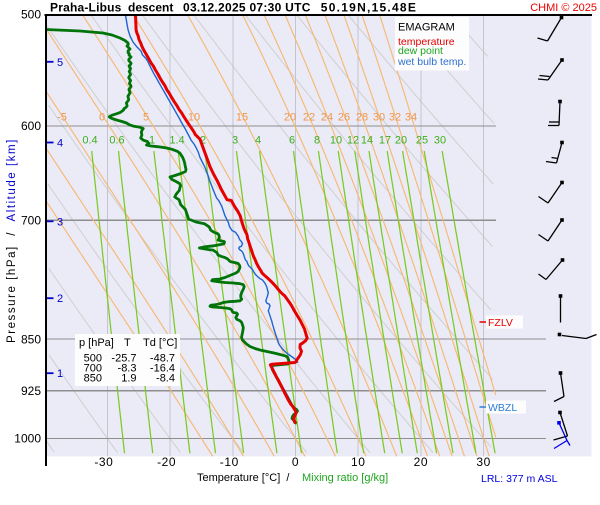  What do you see at coordinates (166, 462) in the screenshot?
I see `svg-text: -20` at bounding box center [166, 462].